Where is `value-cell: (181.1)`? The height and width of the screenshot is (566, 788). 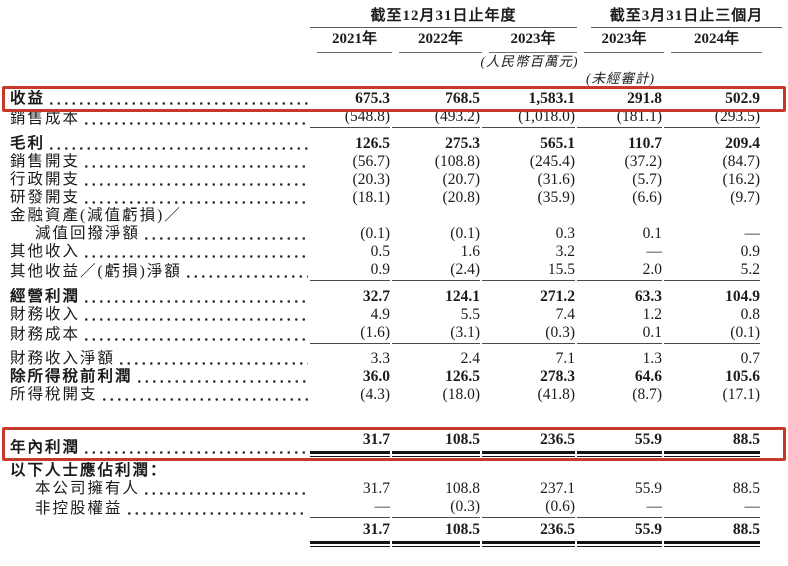 value-cell: (181.1) is located at coordinates (620, 118).